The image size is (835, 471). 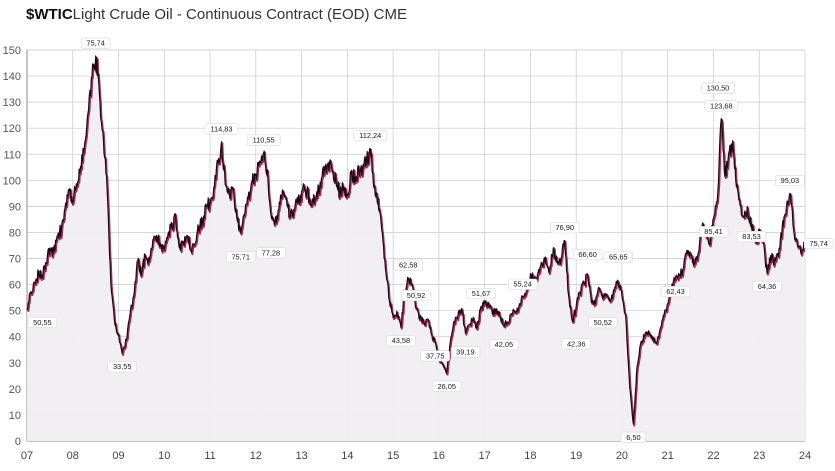 I want to click on y-axis-tick-label: 100, so click(x=12, y=181).